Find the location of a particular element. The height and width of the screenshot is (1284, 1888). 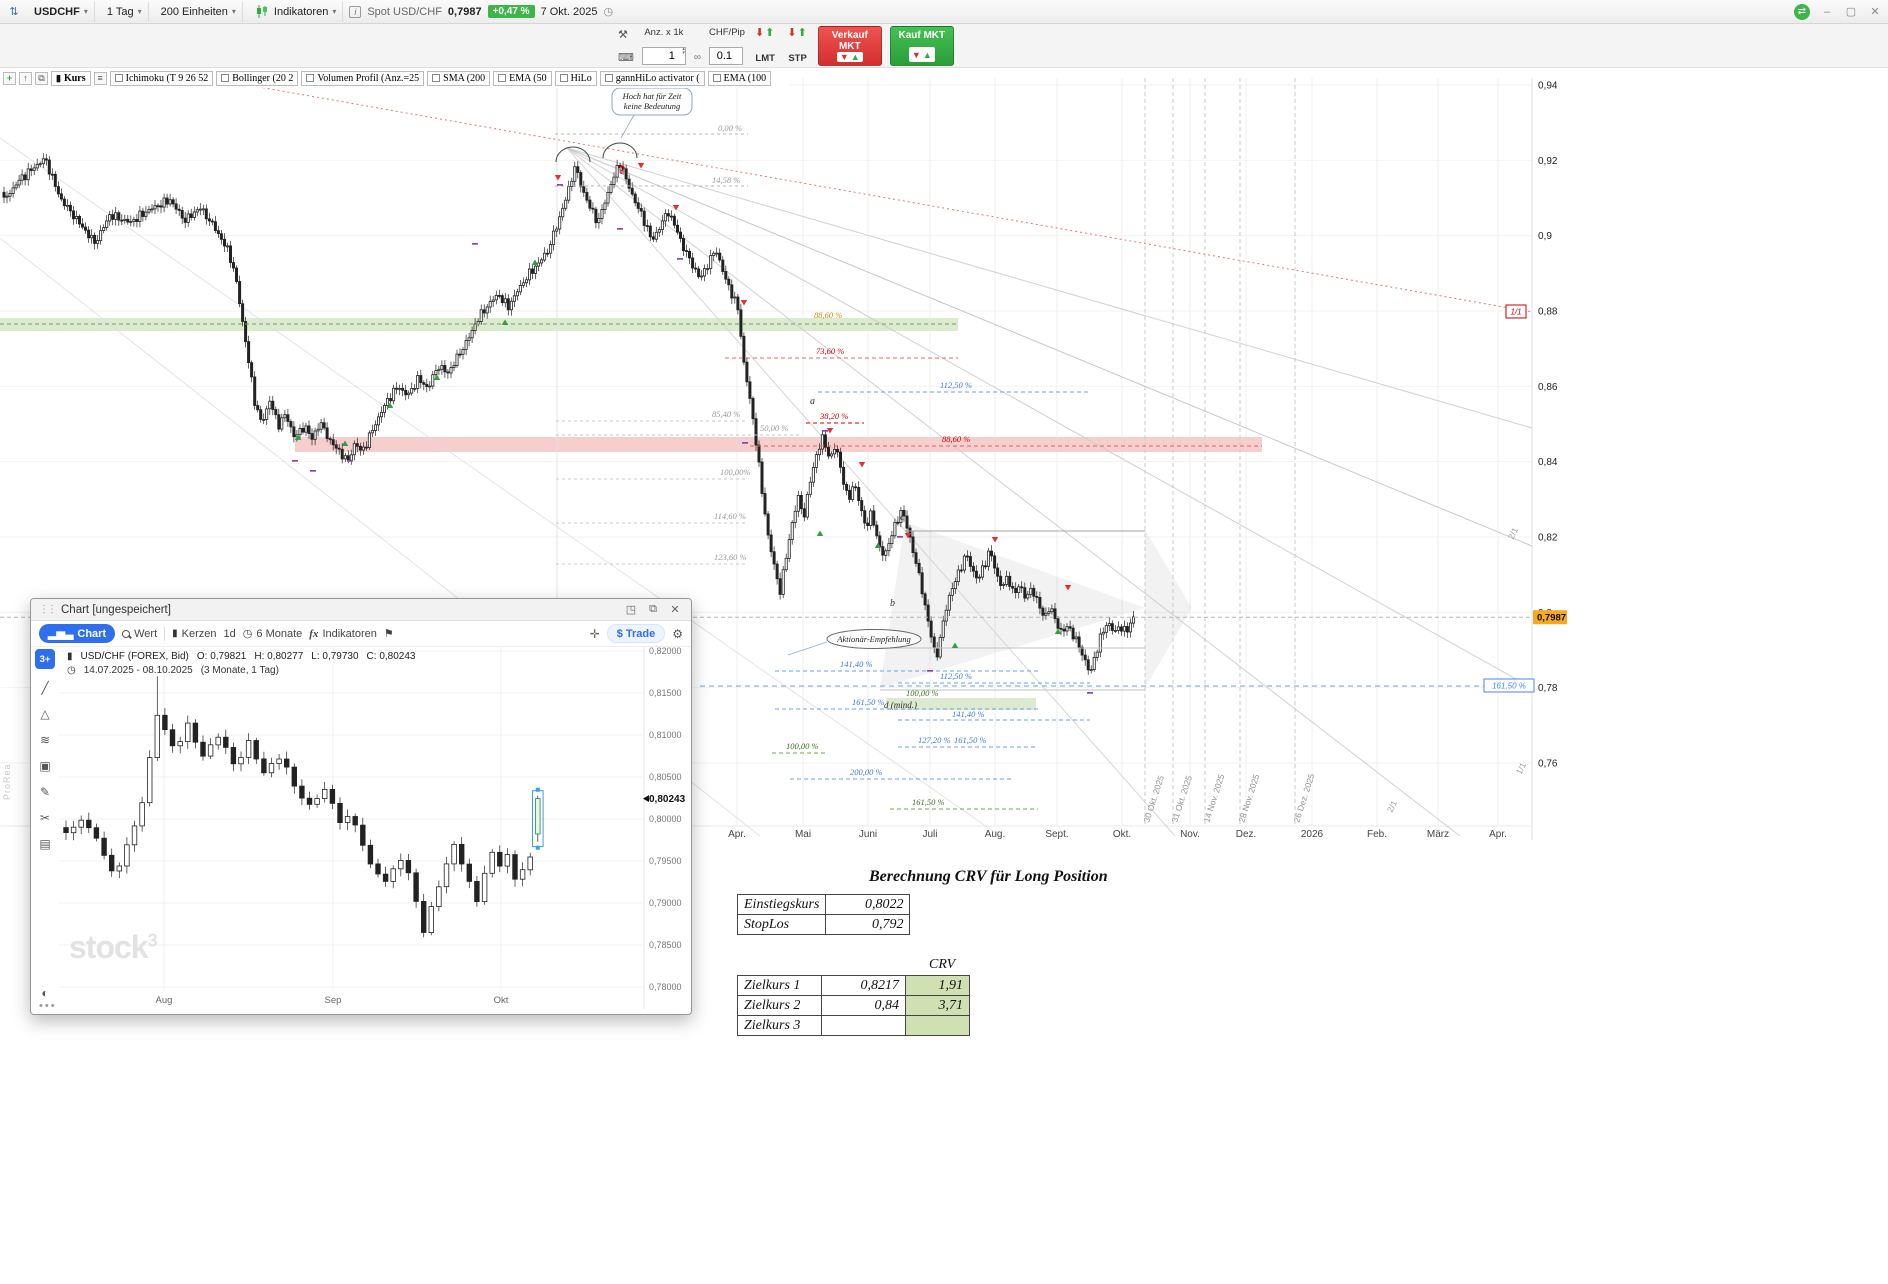

info-icon: i is located at coordinates (355, 11).